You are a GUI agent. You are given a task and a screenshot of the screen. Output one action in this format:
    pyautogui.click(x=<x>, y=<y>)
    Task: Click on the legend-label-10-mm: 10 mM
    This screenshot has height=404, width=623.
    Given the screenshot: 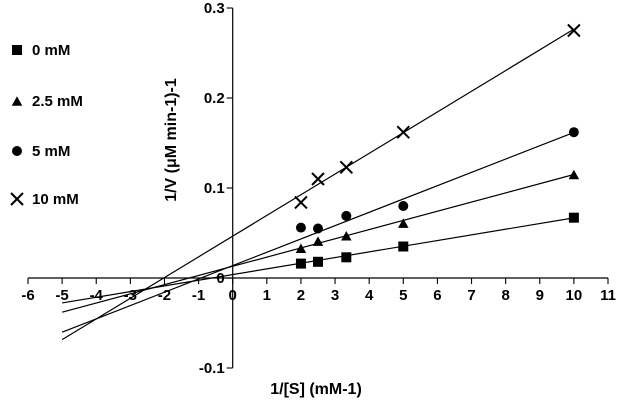 What is the action you would take?
    pyautogui.click(x=55, y=199)
    